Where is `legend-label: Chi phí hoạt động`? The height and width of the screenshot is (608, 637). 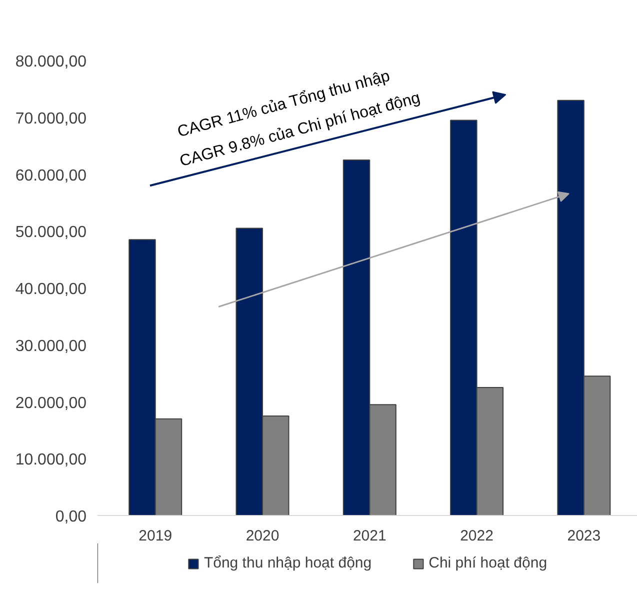 legend-label: Chi phí hoạt động is located at coordinates (488, 563).